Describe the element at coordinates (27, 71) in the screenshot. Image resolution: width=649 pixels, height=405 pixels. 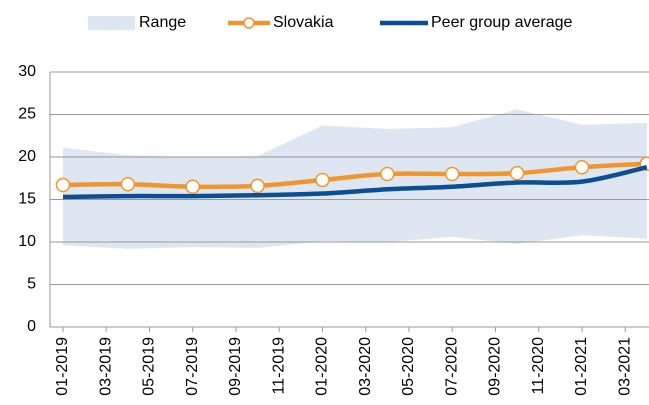
I see `y-tick-label: 30` at that location.